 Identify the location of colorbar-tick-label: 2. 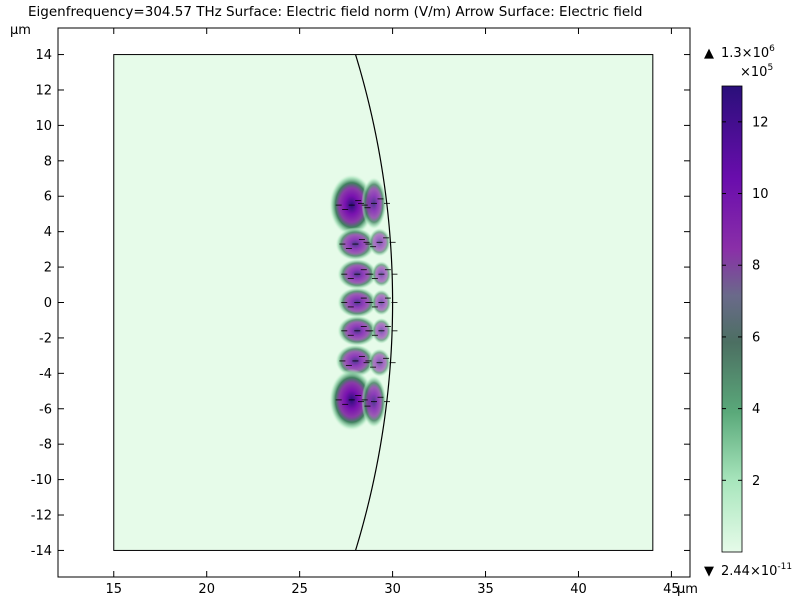
(756, 481).